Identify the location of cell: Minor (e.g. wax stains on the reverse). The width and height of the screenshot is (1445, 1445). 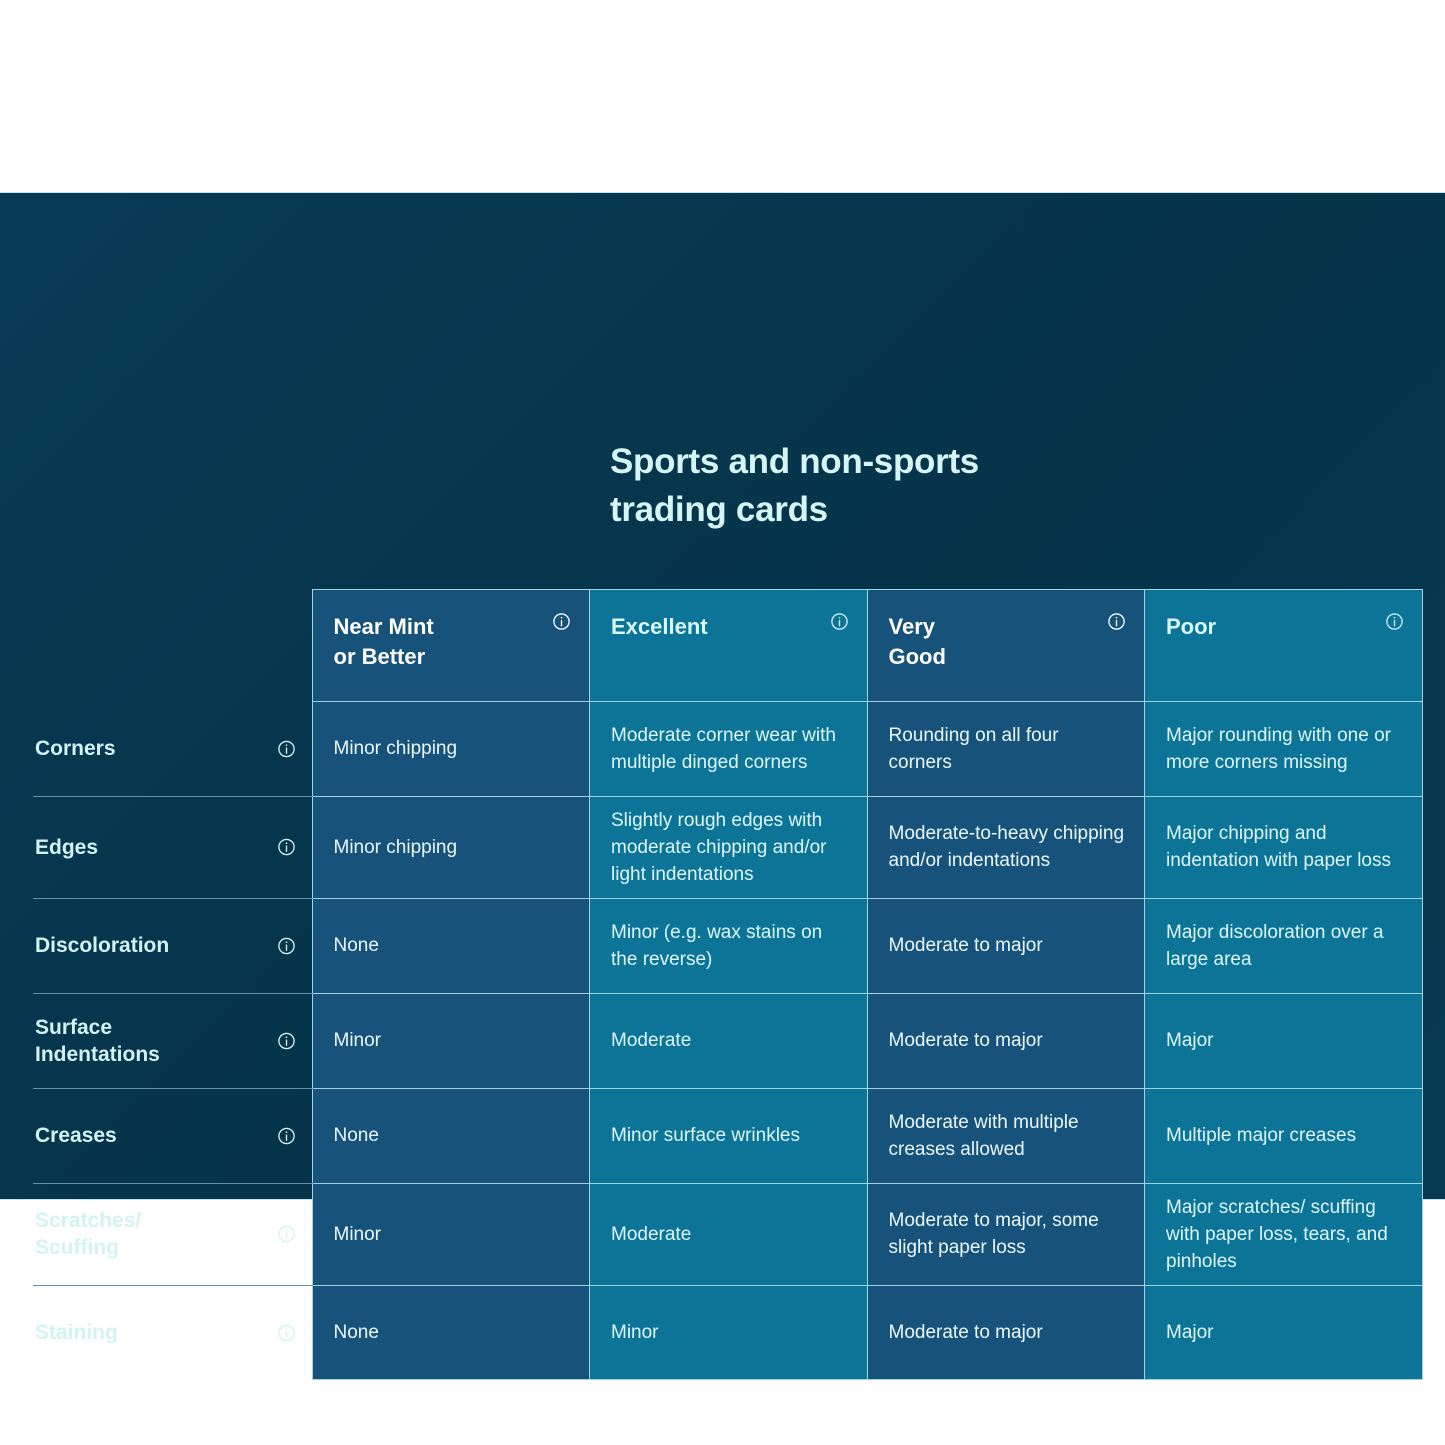
(728, 945).